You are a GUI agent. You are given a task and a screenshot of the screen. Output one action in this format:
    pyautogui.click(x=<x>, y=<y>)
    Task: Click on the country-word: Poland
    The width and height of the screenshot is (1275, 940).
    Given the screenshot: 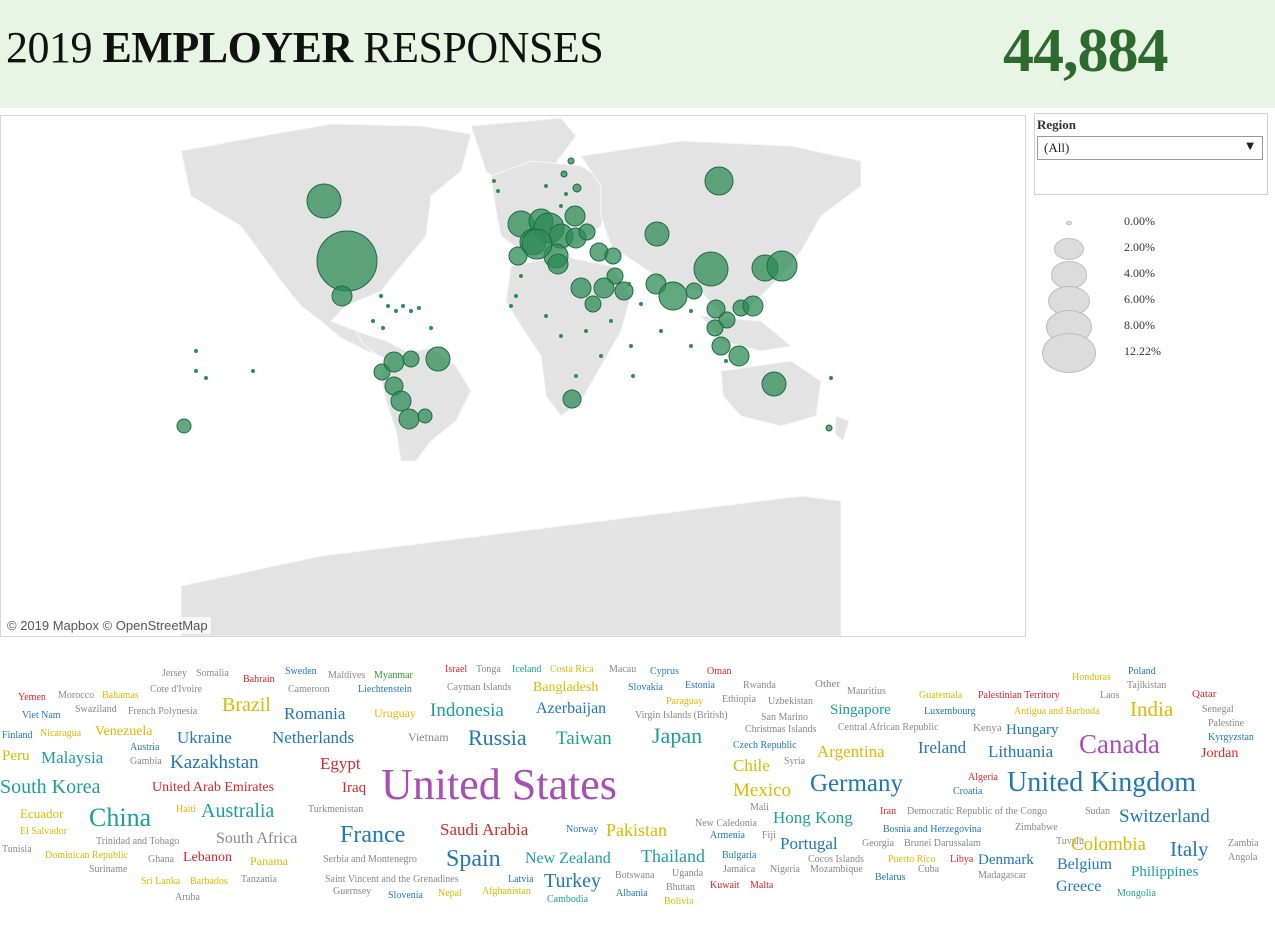 What is the action you would take?
    pyautogui.click(x=1142, y=671)
    